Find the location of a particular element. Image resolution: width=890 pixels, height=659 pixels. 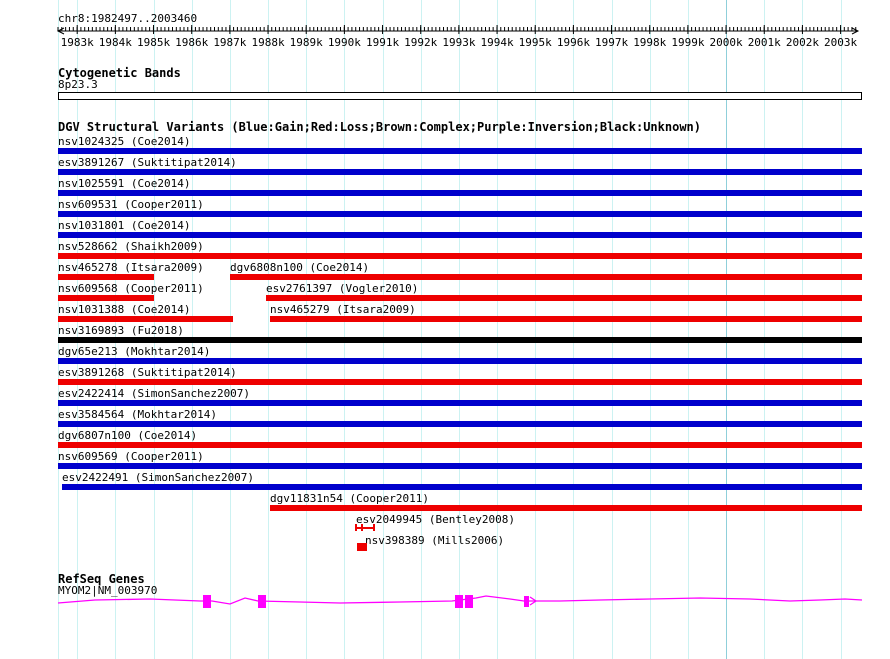

variant-row: dgv6807n100 (Coe2014) is located at coordinates (445, 440).